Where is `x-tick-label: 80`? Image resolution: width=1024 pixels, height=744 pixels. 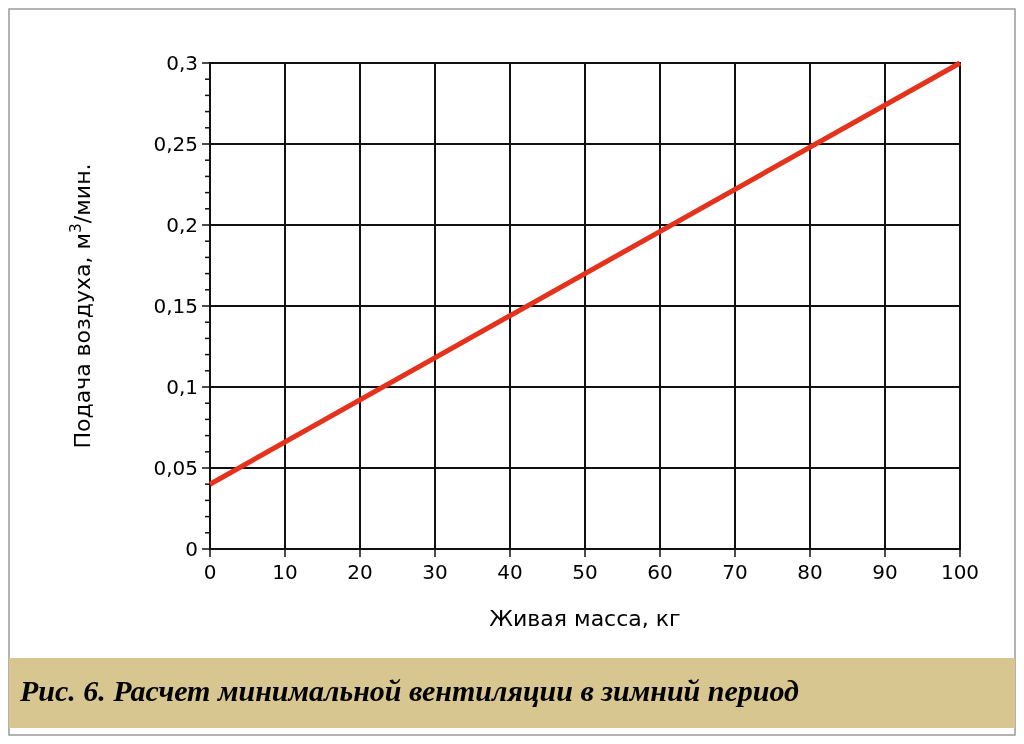 x-tick-label: 80 is located at coordinates (810, 572).